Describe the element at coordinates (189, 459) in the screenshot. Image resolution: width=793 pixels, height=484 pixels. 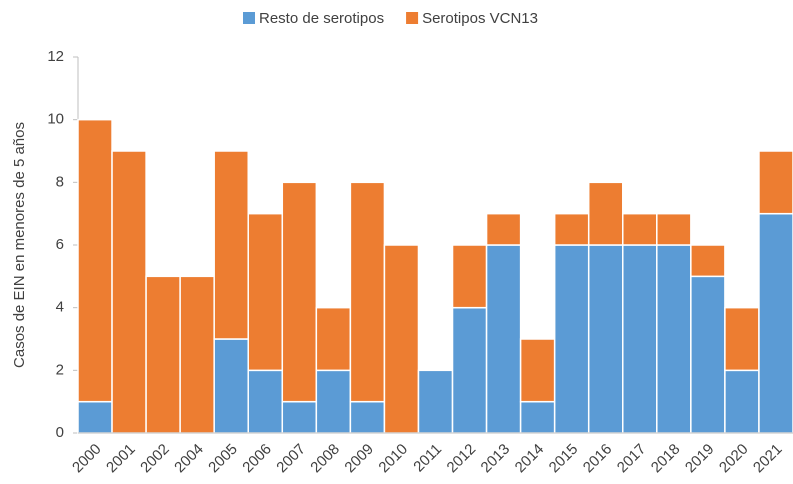
I see `x-tick-label: 2004` at that location.